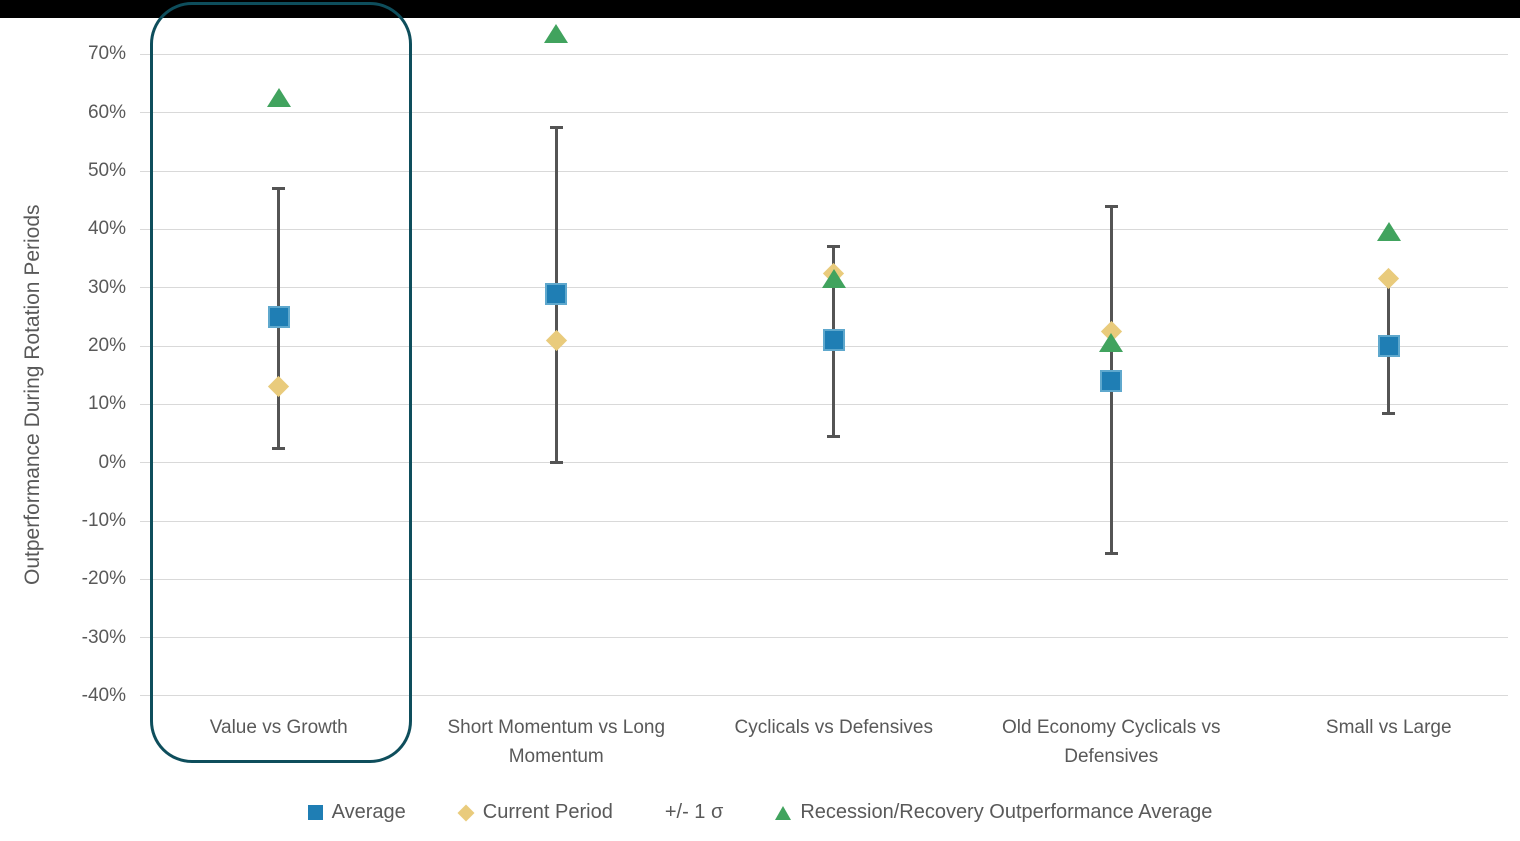  What do you see at coordinates (760, 9) in the screenshot?
I see `top-border-bar` at bounding box center [760, 9].